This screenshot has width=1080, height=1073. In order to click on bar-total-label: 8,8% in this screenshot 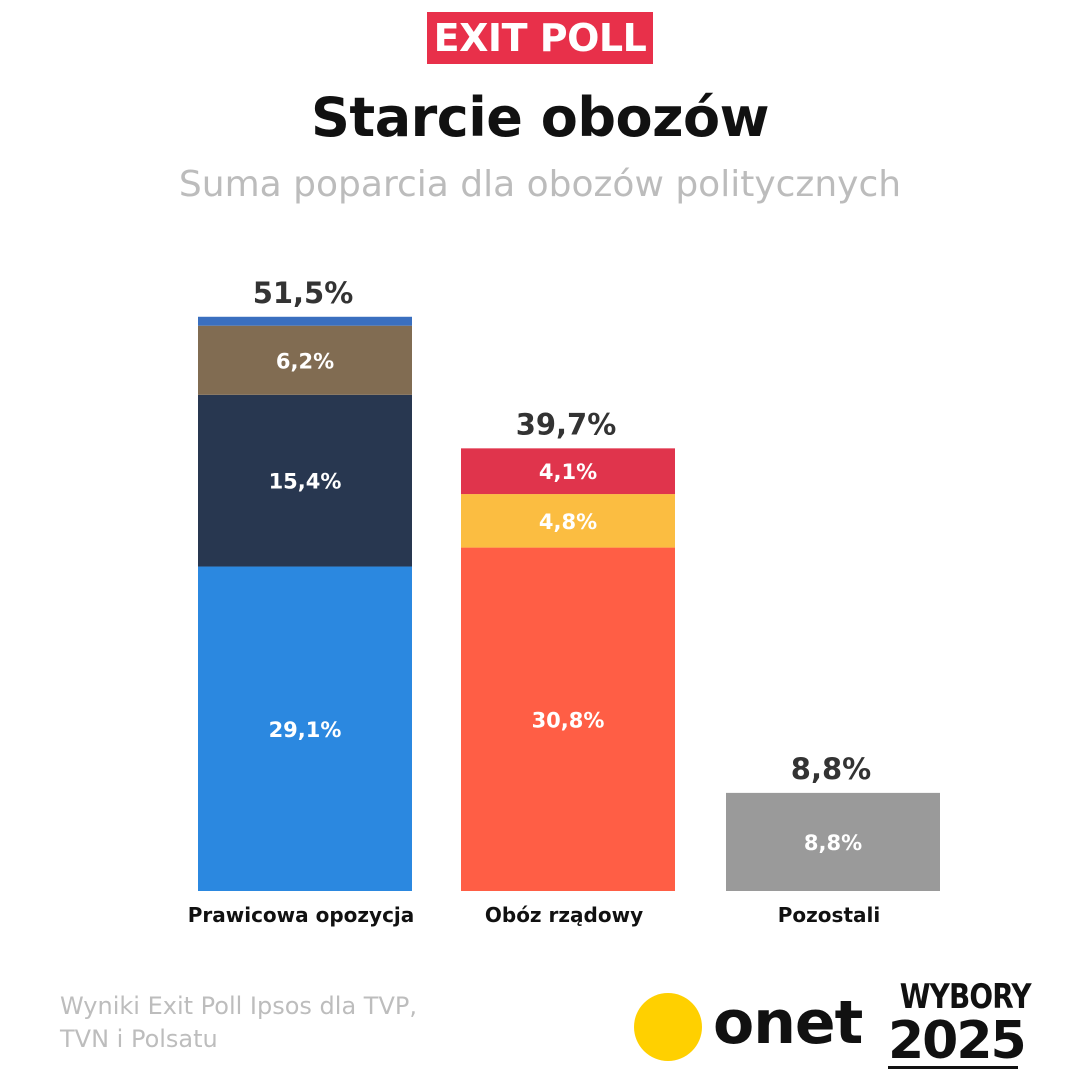, I will do `click(831, 769)`.